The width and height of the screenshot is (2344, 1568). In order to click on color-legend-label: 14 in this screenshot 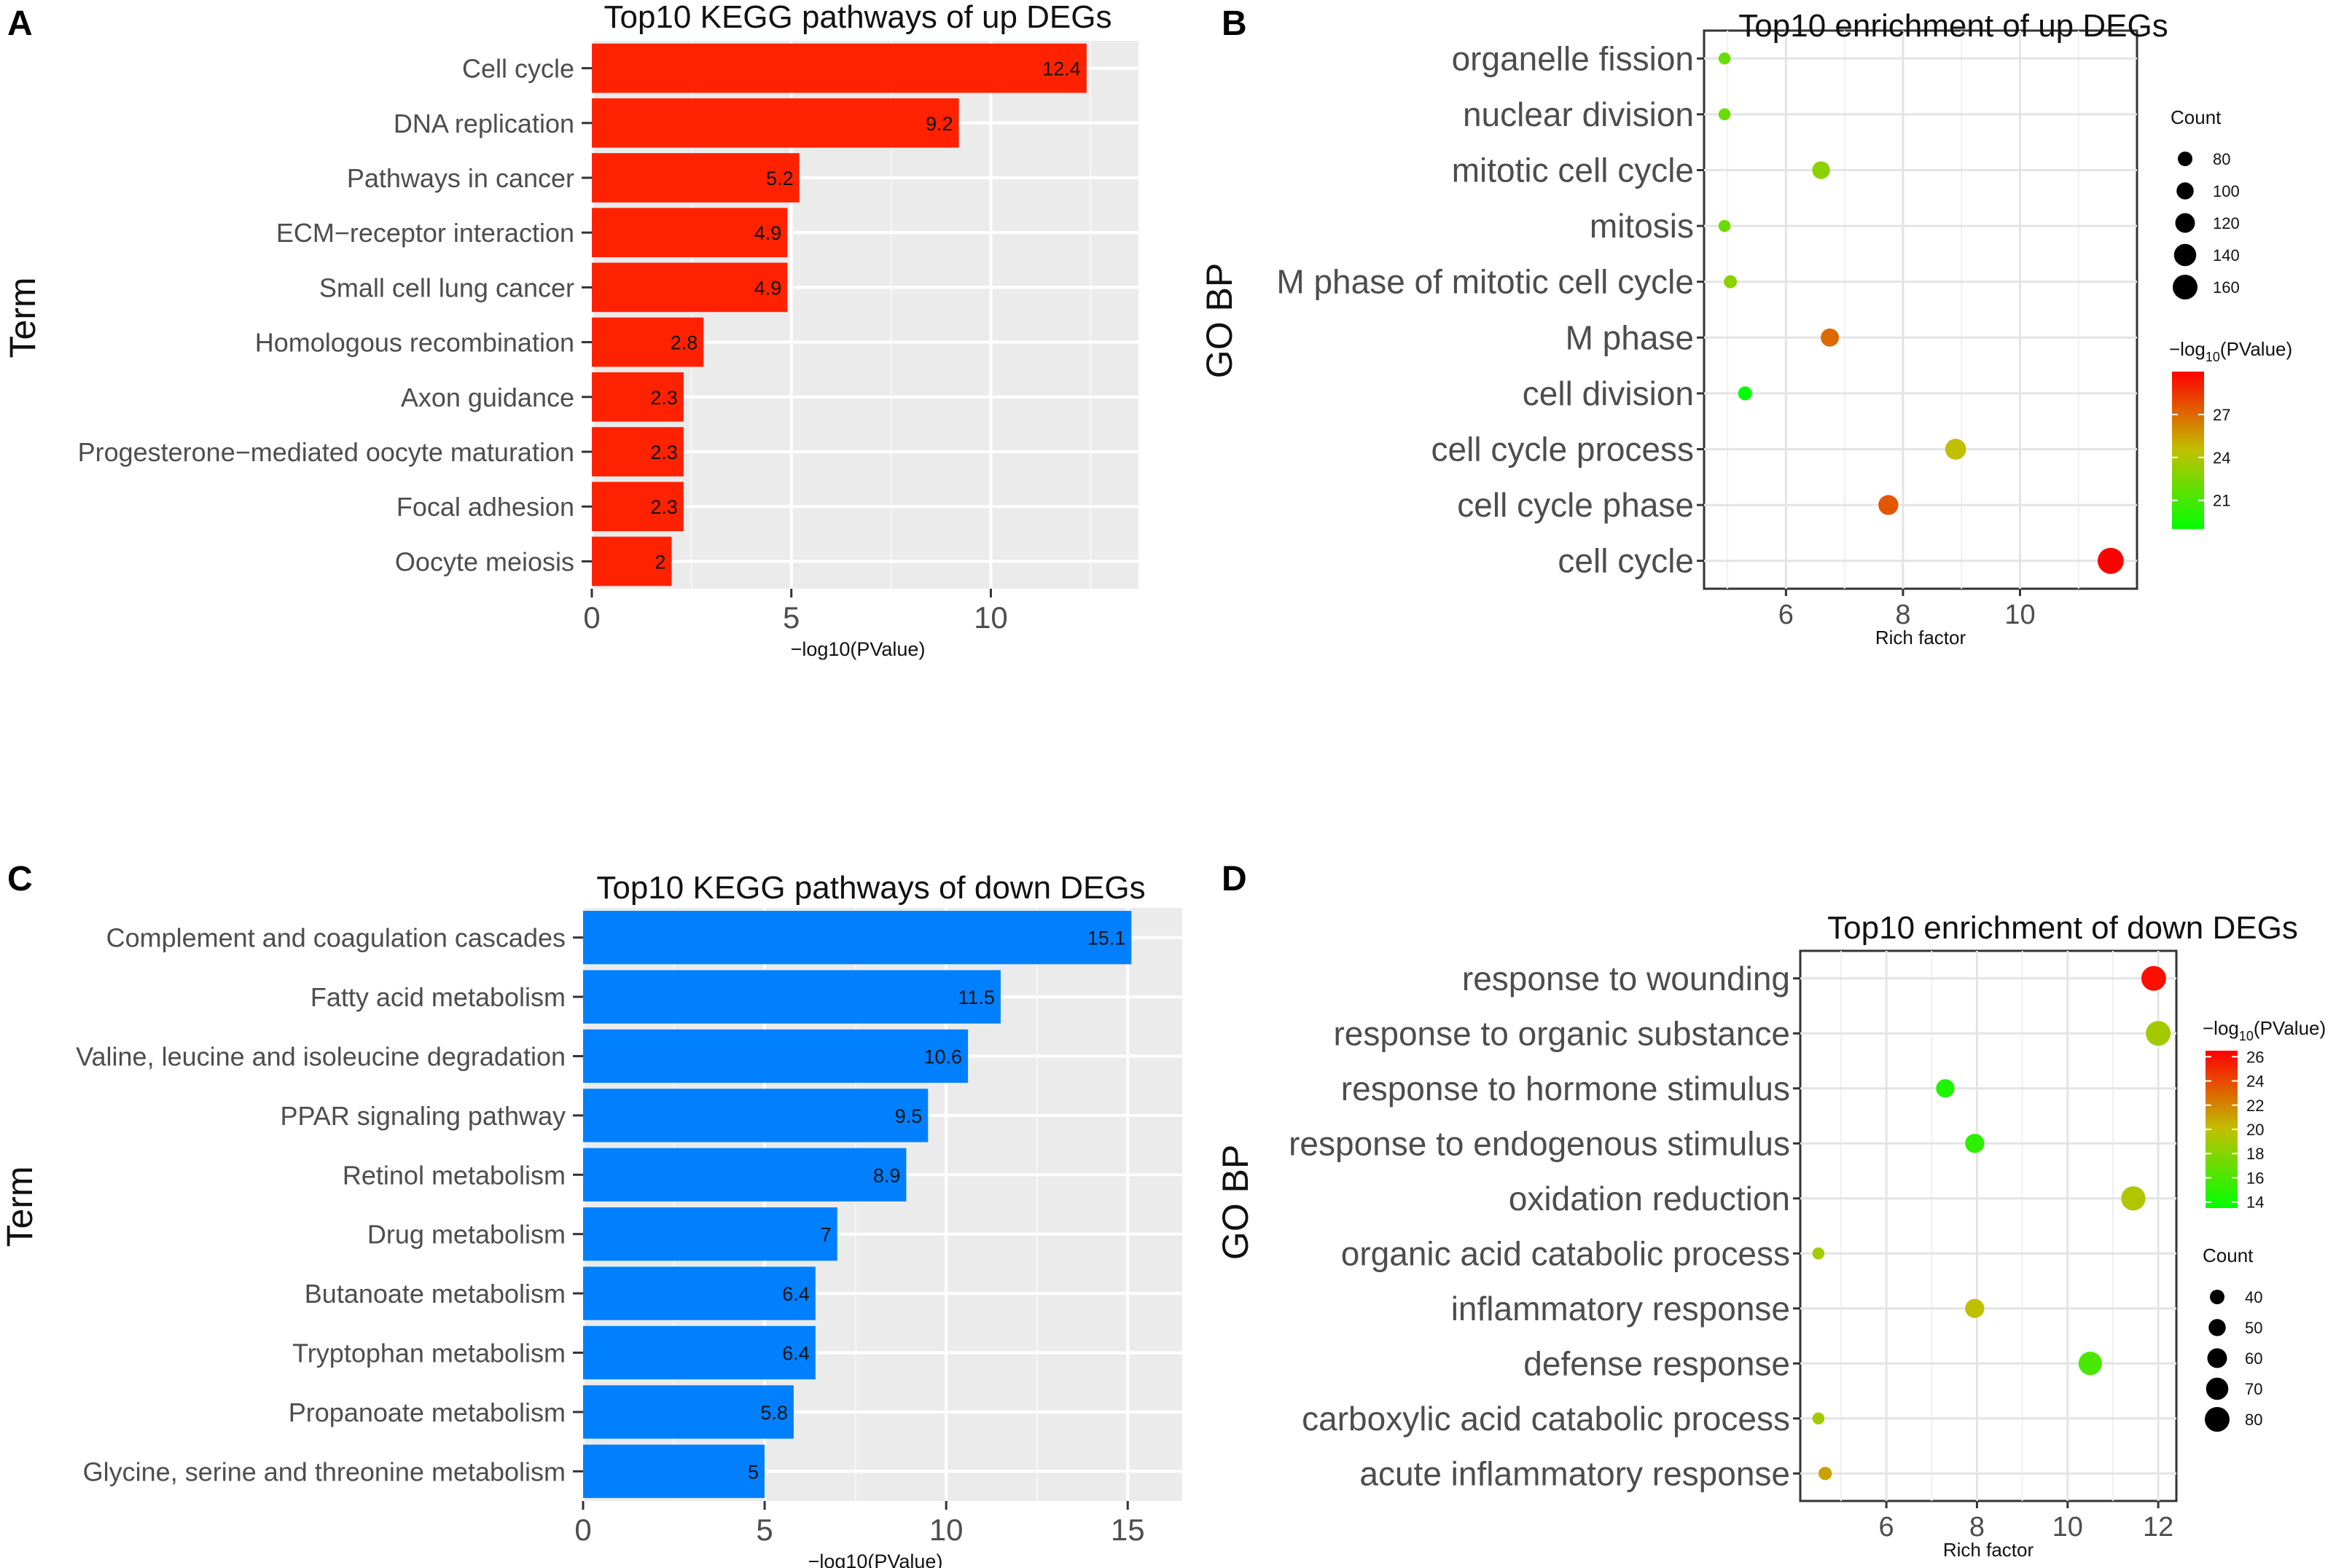, I will do `click(2255, 1202)`.